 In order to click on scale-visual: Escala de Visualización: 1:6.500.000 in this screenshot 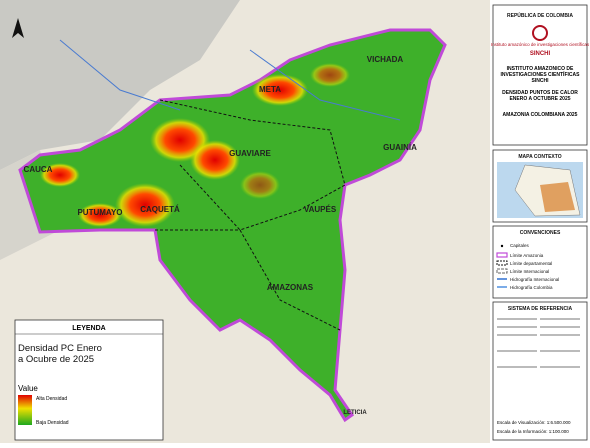, I will do `click(534, 422)`.